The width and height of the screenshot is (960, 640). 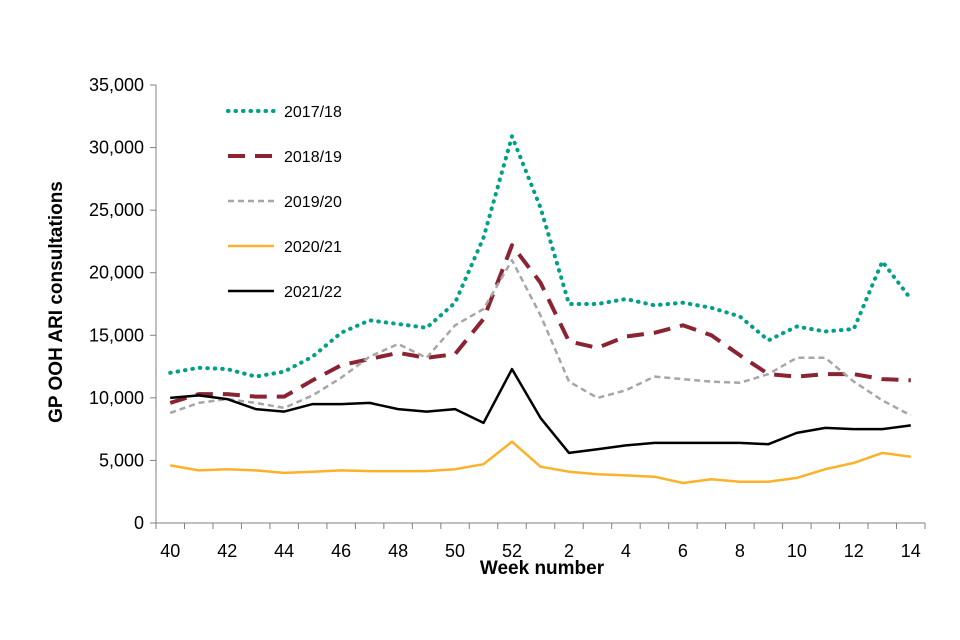 What do you see at coordinates (797, 551) in the screenshot?
I see `x-tick-label: 10` at bounding box center [797, 551].